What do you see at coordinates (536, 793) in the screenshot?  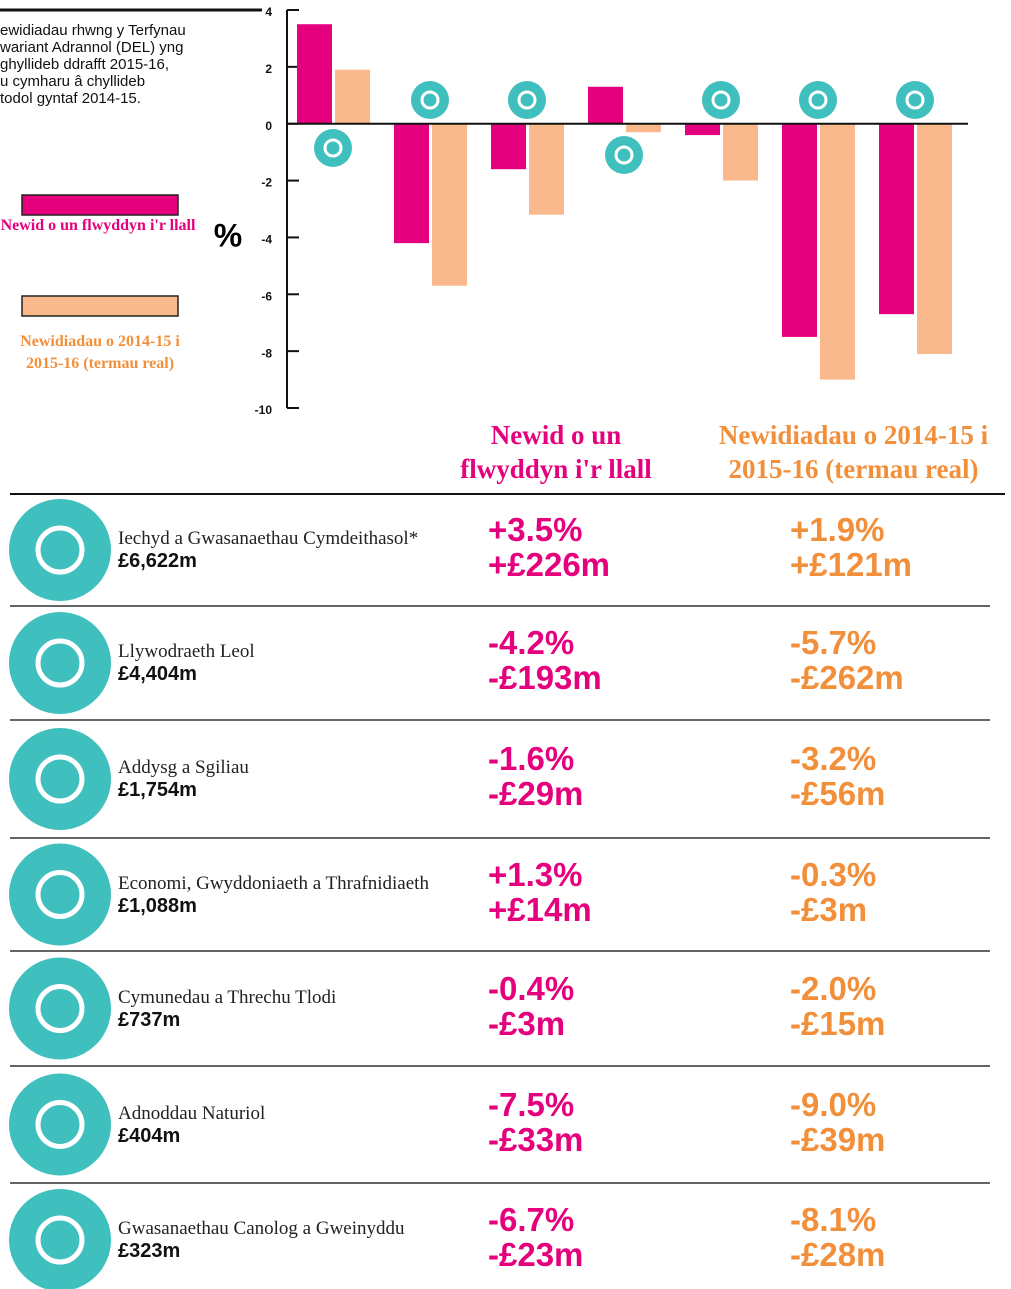 I see `change-amount: -£29m` at bounding box center [536, 793].